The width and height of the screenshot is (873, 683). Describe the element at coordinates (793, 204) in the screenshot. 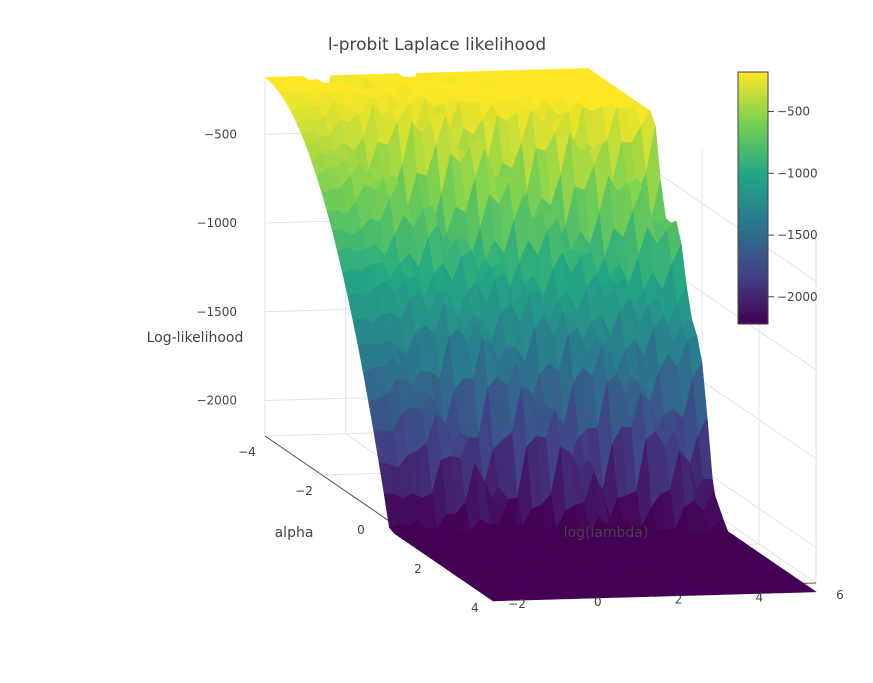

I see `colorbar-ticks: −500 −1000 −1500 −2000` at that location.